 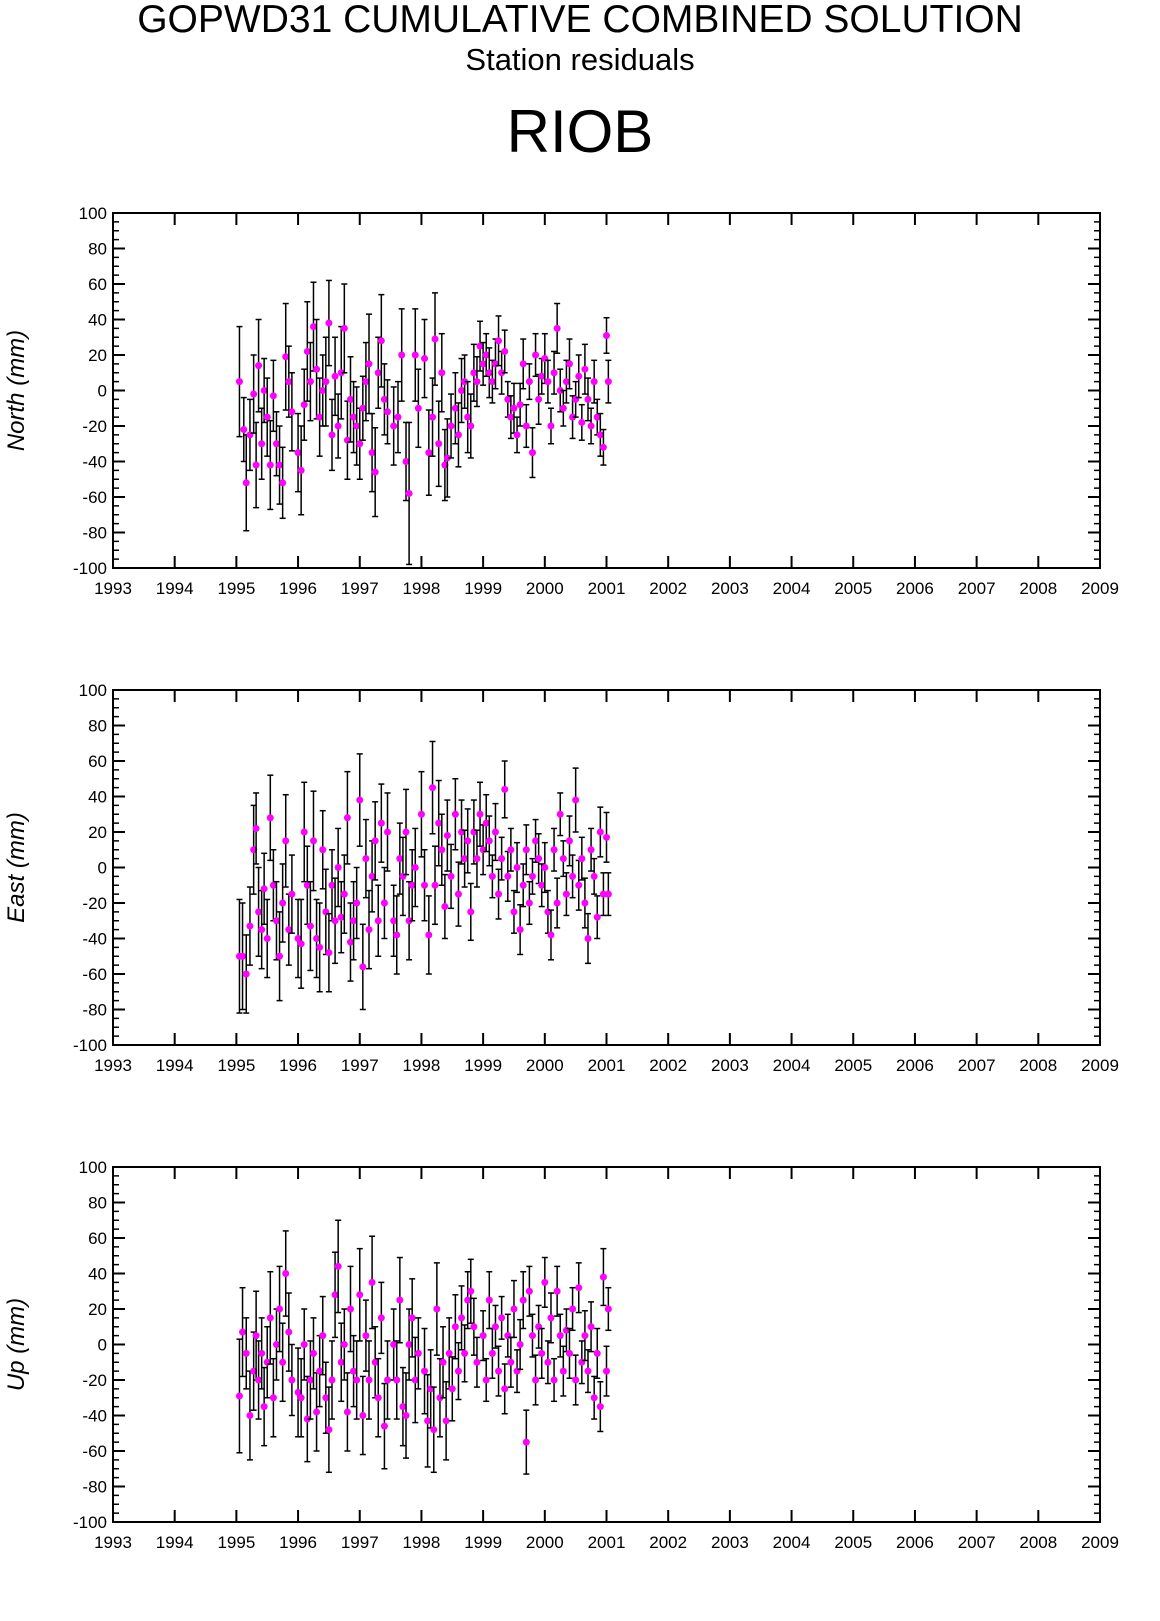 What do you see at coordinates (730, 1065) in the screenshot?
I see `x-tick-label: 2003` at bounding box center [730, 1065].